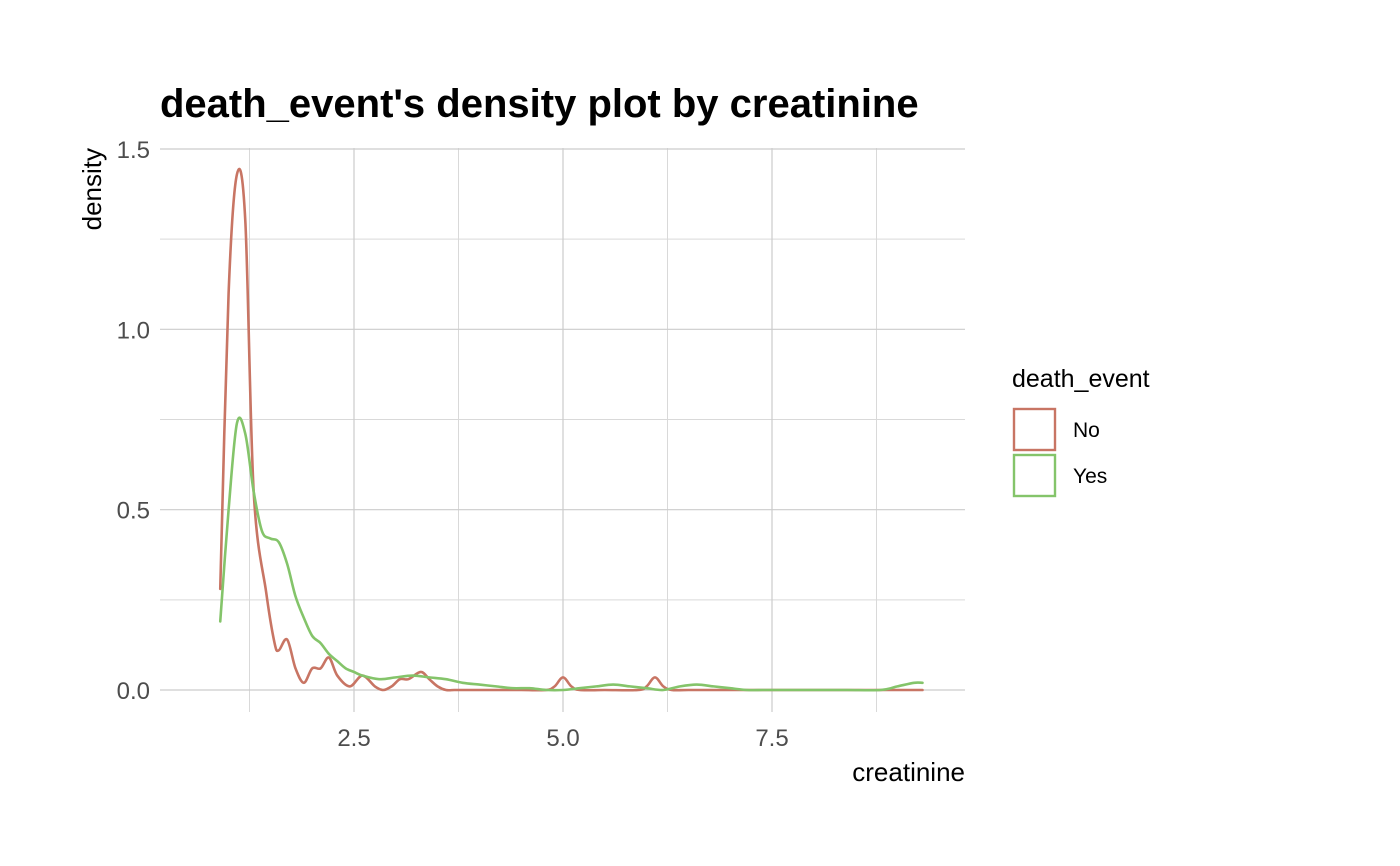  What do you see at coordinates (353, 738) in the screenshot?
I see `x-tick-label-0: 2.5` at bounding box center [353, 738].